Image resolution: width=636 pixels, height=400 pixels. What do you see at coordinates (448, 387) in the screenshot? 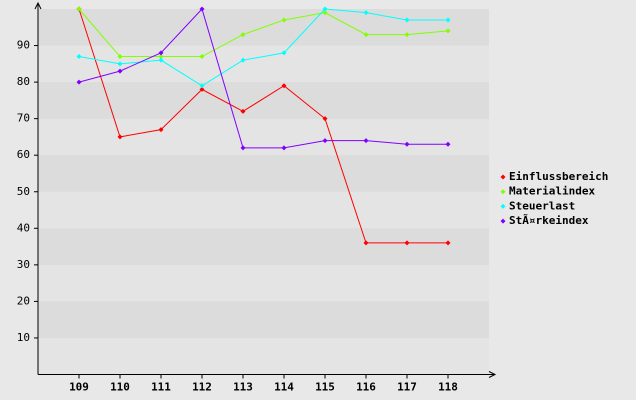
I see `x-tick-label: 118` at bounding box center [448, 387].